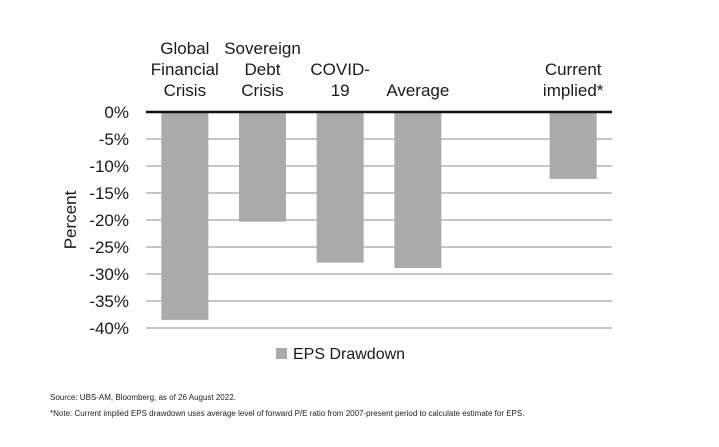  I want to click on category-label: Global Financial Crisis, so click(185, 69).